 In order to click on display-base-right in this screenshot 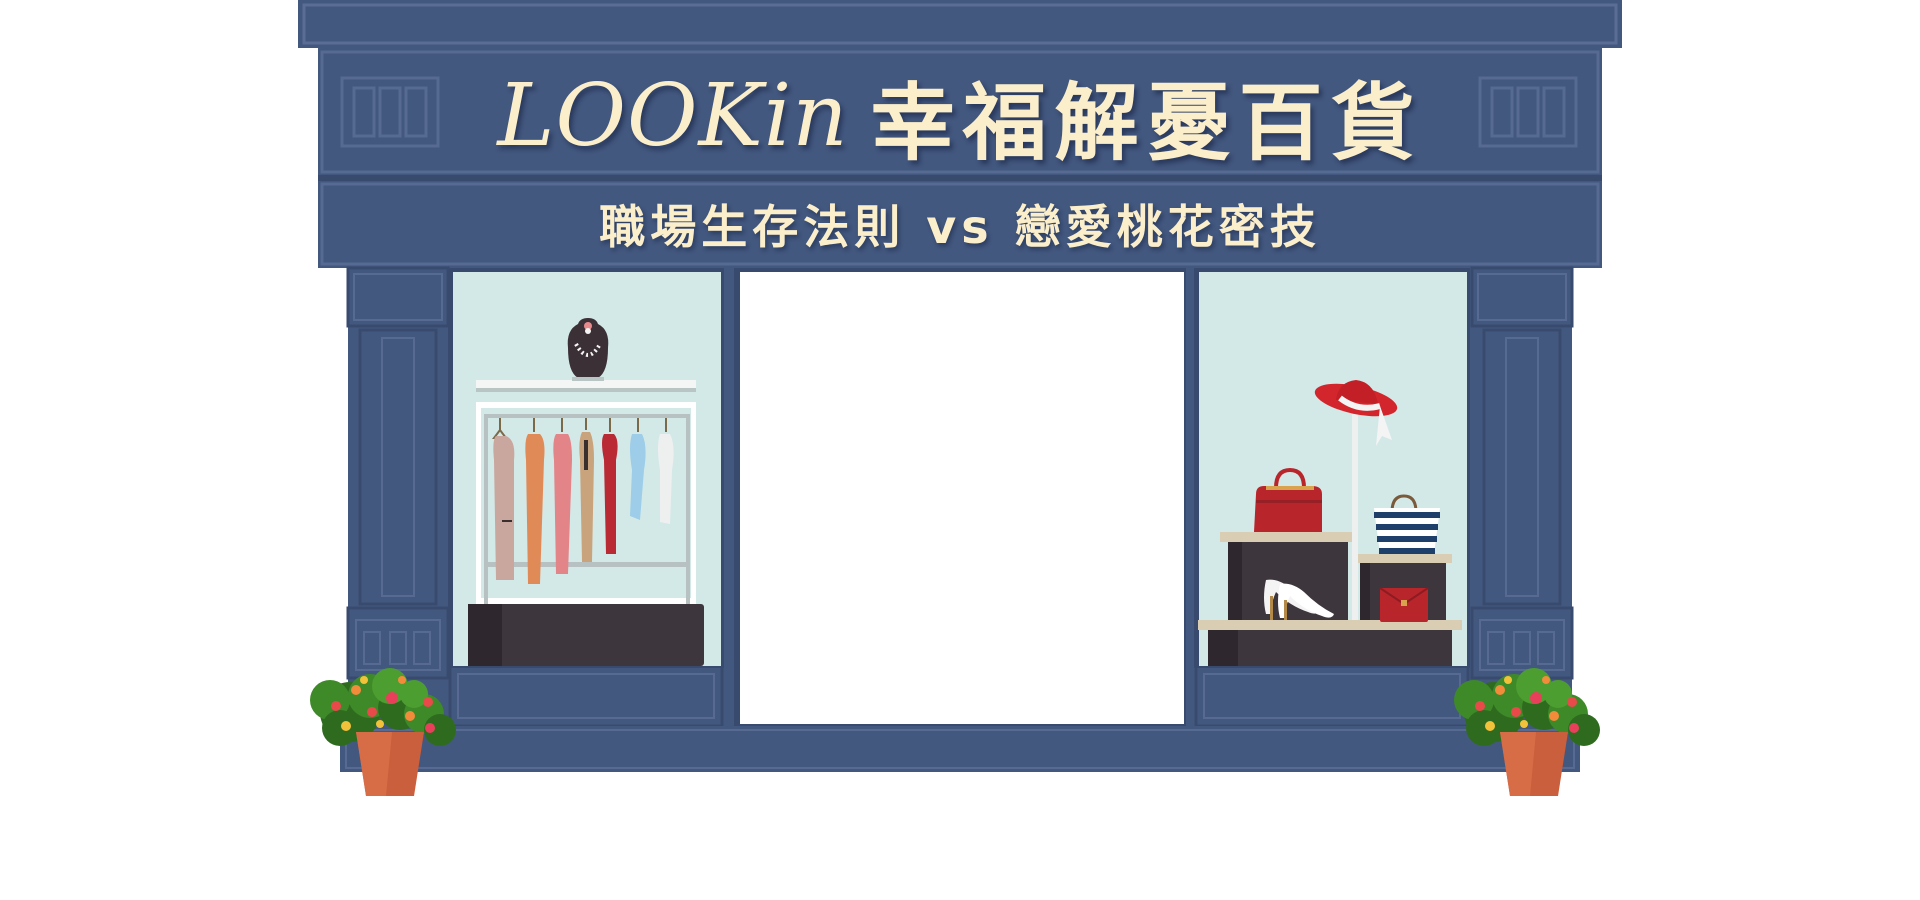, I will do `click(1330, 648)`.